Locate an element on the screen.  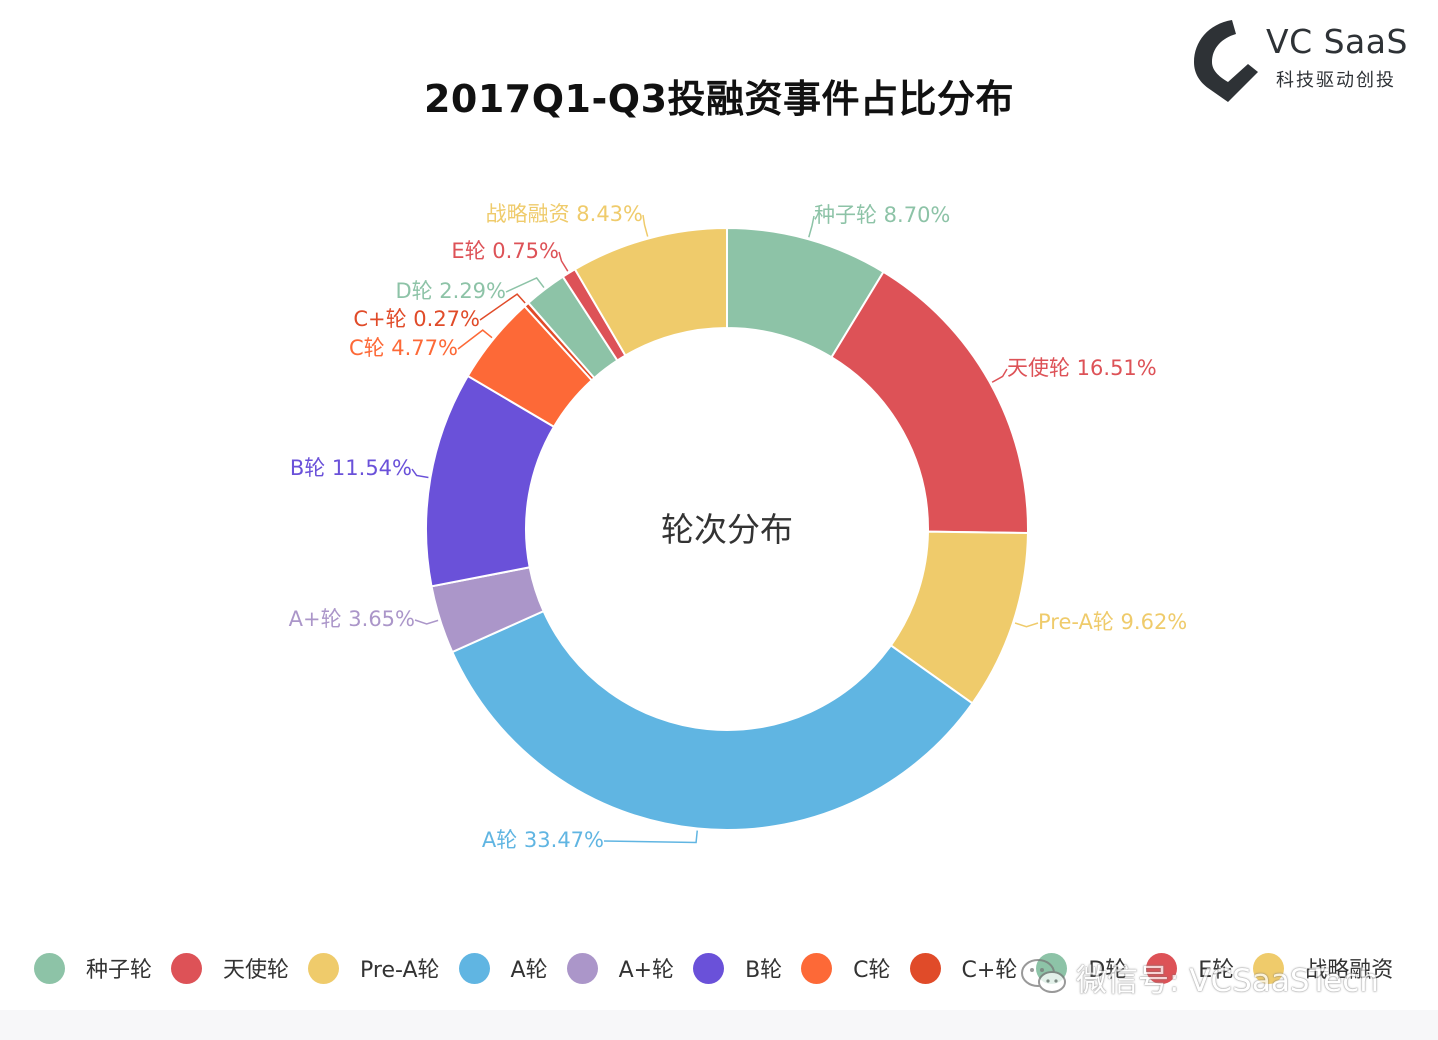
vc-saas-logo-icon is located at coordinates (1226, 61).